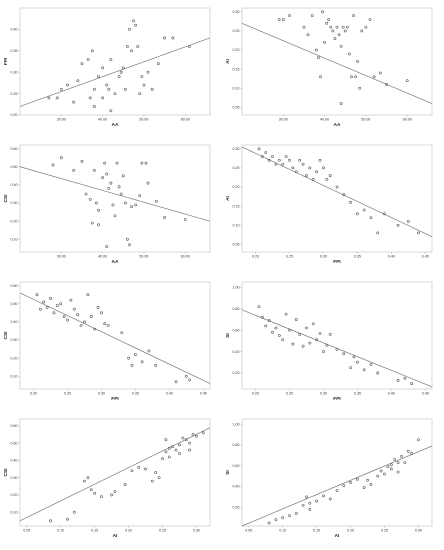  Describe the element at coordinates (185, 120) in the screenshot. I see `x-tick-label: 60.00` at that location.